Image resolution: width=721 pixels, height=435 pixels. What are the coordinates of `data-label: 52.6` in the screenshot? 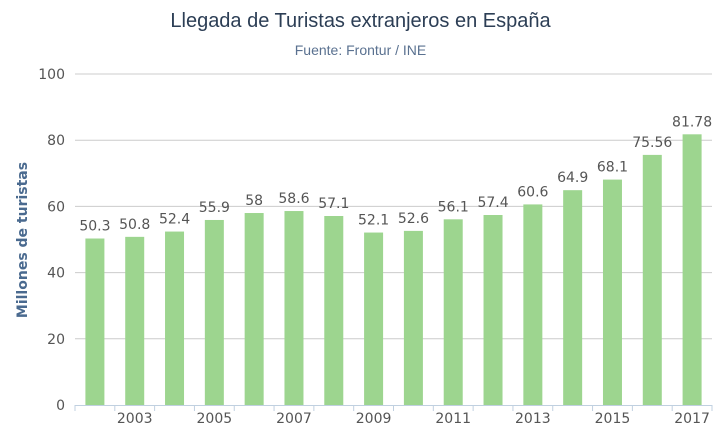 It's located at (413, 219).